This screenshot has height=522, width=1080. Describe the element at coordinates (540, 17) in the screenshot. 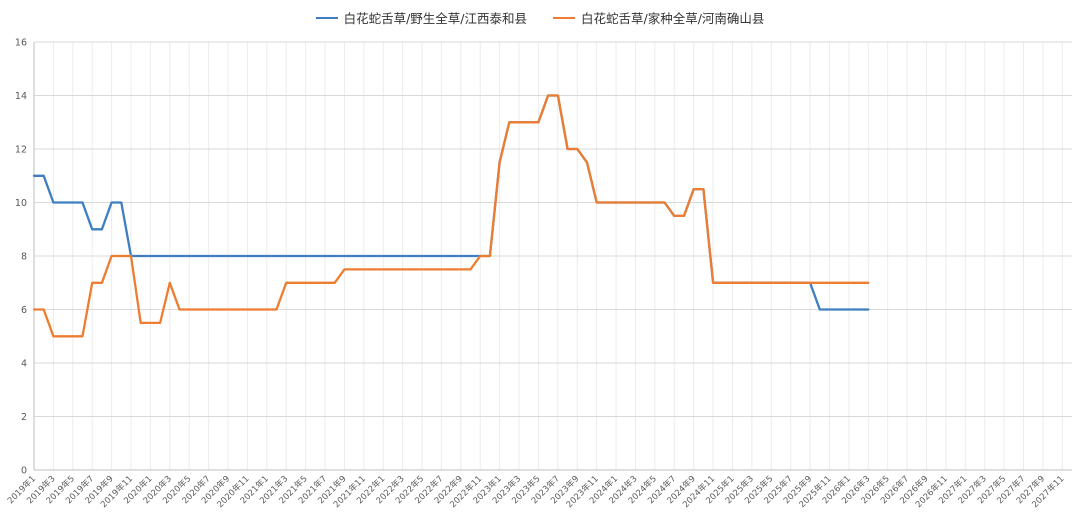

I see `chart-legend: 白花蛇舌草/野生全草/江西泰和县 白花蛇舌草/家种全草/河南确山县` at that location.